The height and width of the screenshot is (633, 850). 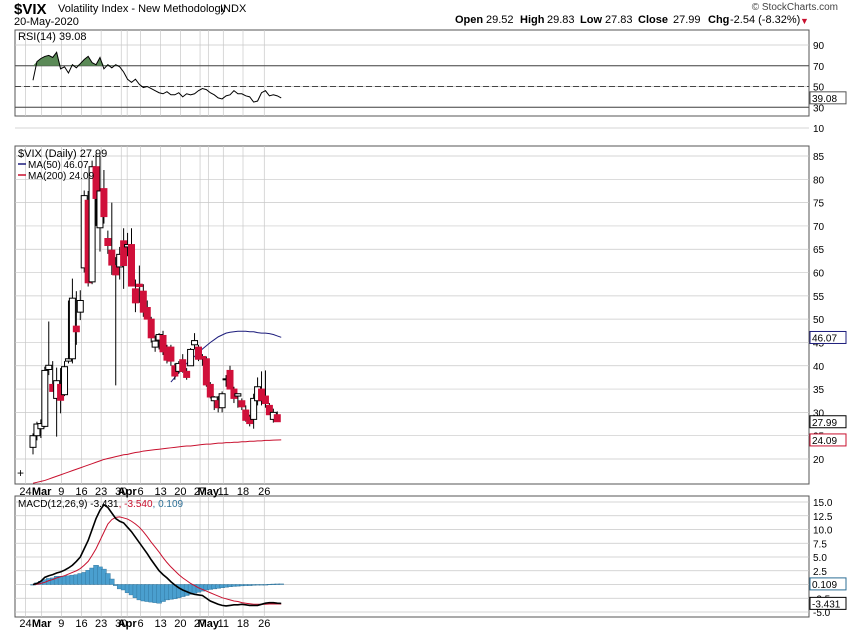 What do you see at coordinates (619, 20) in the screenshot?
I see `low-value: 27.83` at bounding box center [619, 20].